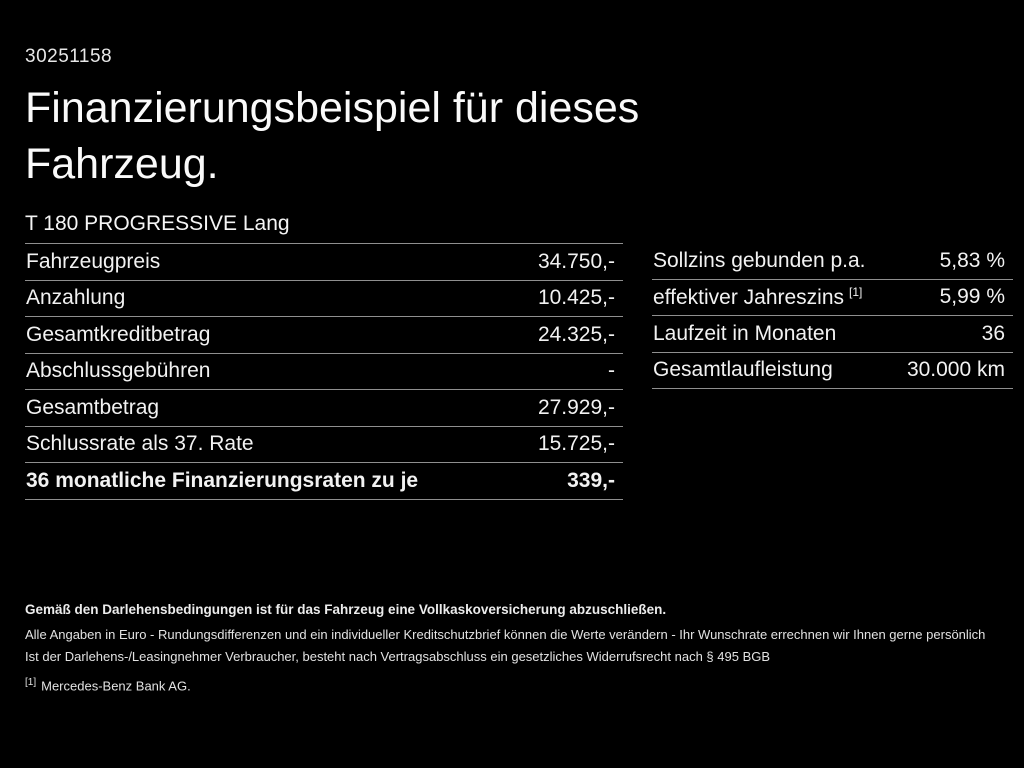  What do you see at coordinates (576, 444) in the screenshot?
I see `row-value: 15.725,-` at bounding box center [576, 444].